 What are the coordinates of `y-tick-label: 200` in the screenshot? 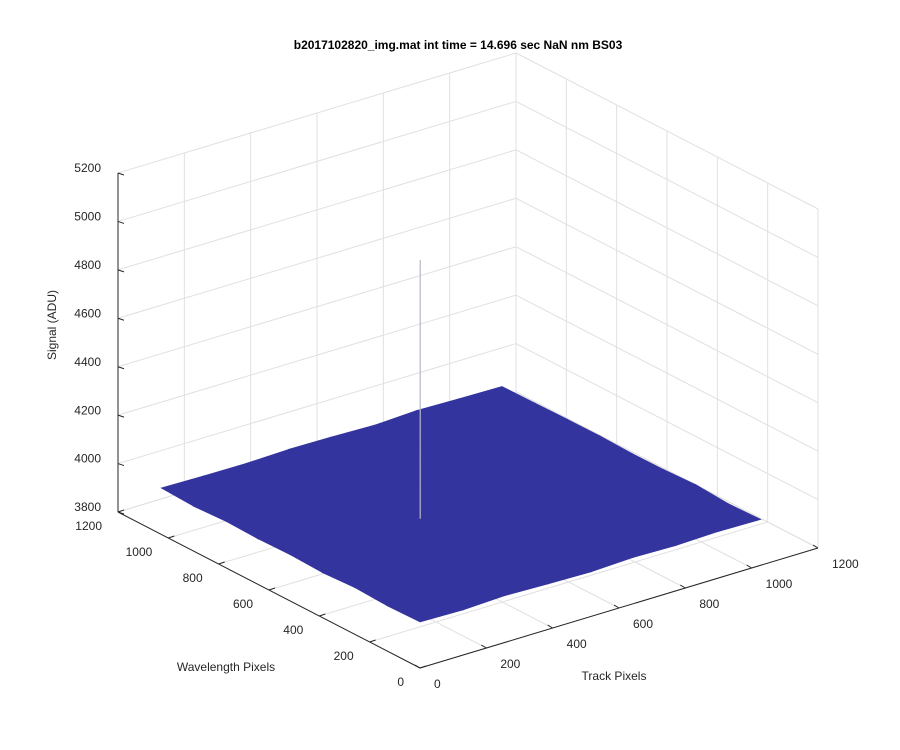 It's located at (344, 656).